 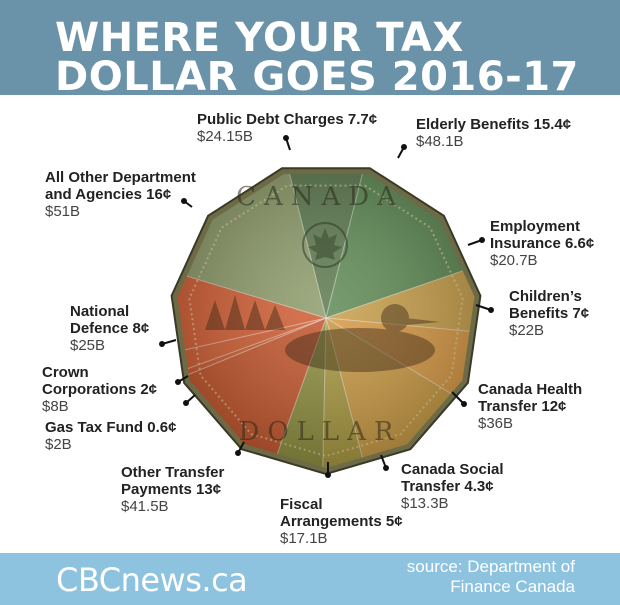 What do you see at coordinates (88, 345) in the screenshot?
I see `label-defence-amount: $25B` at bounding box center [88, 345].